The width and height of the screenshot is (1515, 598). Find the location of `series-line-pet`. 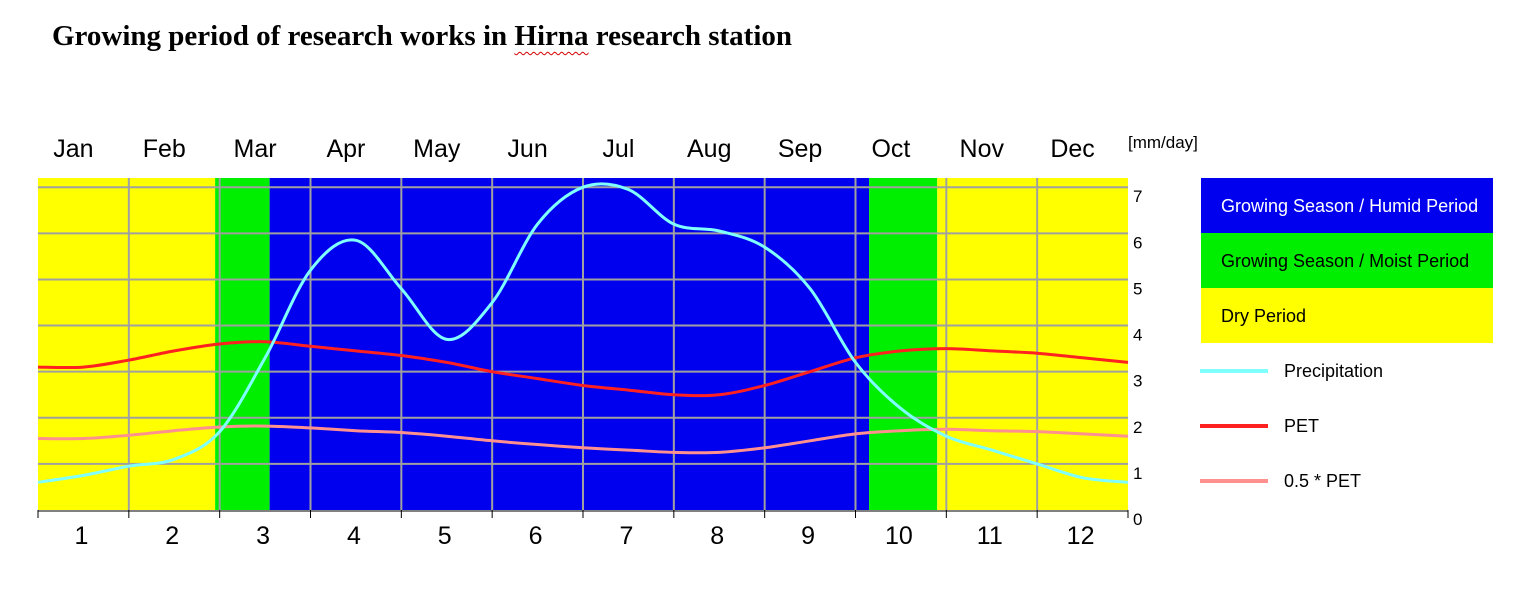

series-line-pet is located at coordinates (583, 369).